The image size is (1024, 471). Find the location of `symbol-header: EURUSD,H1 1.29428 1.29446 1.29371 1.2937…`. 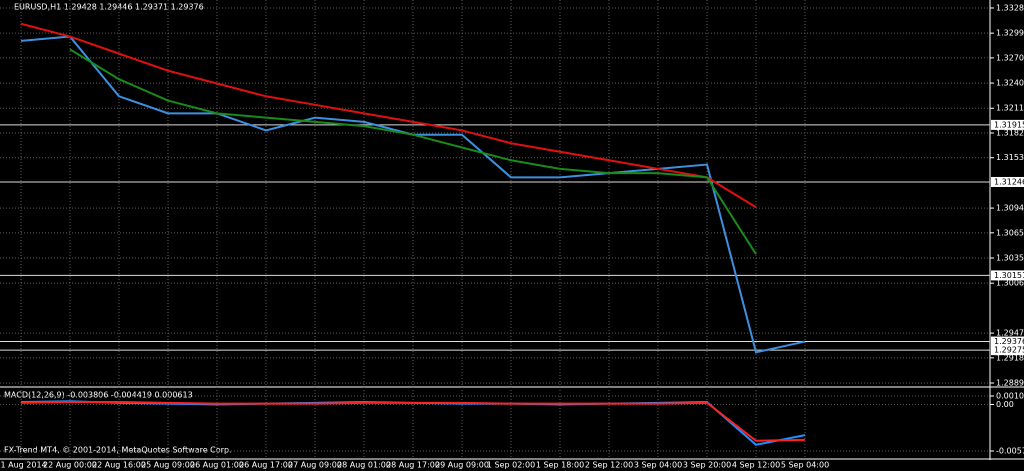

symbol-header: EURUSD,H1 1.29428 1.29446 1.29371 1.2937… is located at coordinates (109, 7).